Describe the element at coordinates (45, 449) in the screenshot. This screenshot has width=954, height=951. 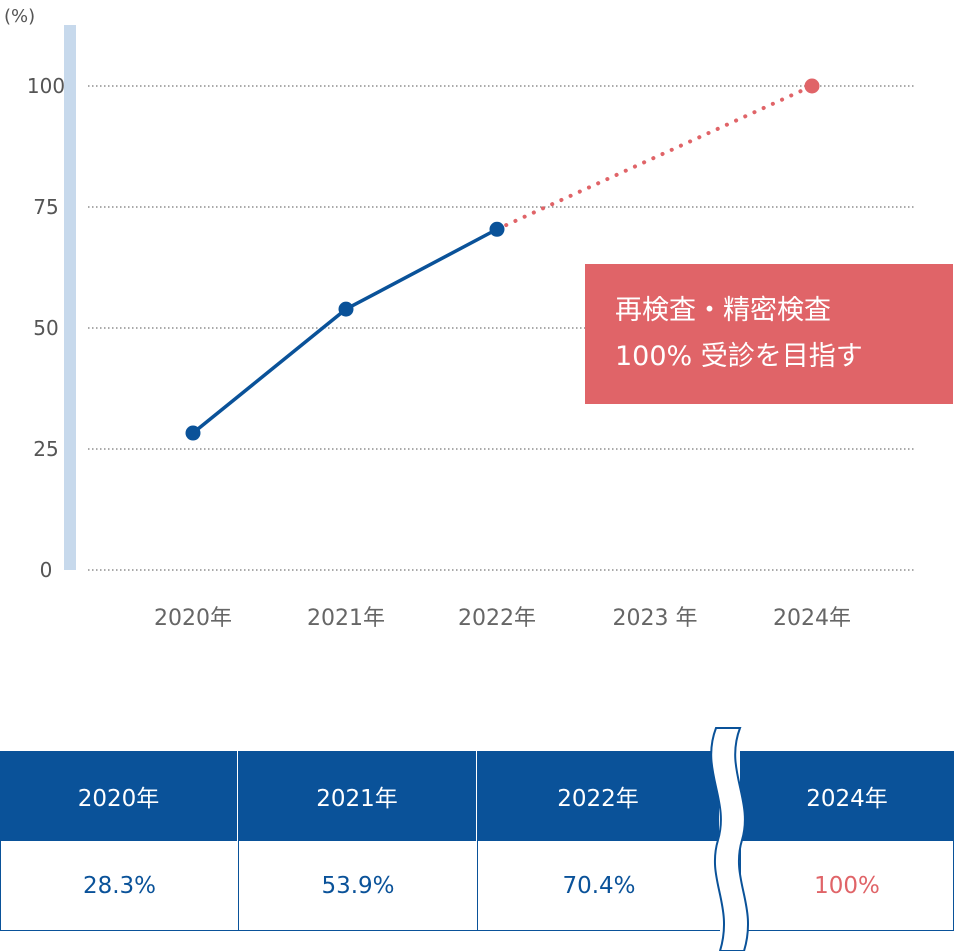
I see `y-tick-label: 25` at that location.